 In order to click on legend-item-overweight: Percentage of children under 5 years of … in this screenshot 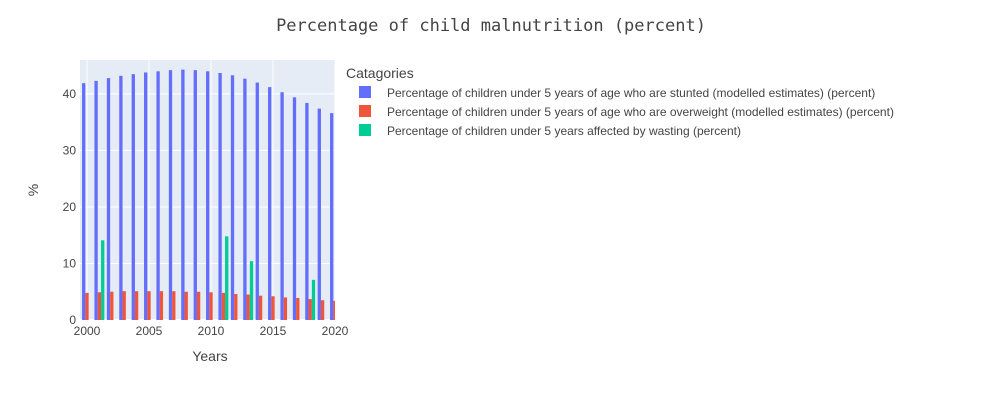, I will do `click(626, 112)`.